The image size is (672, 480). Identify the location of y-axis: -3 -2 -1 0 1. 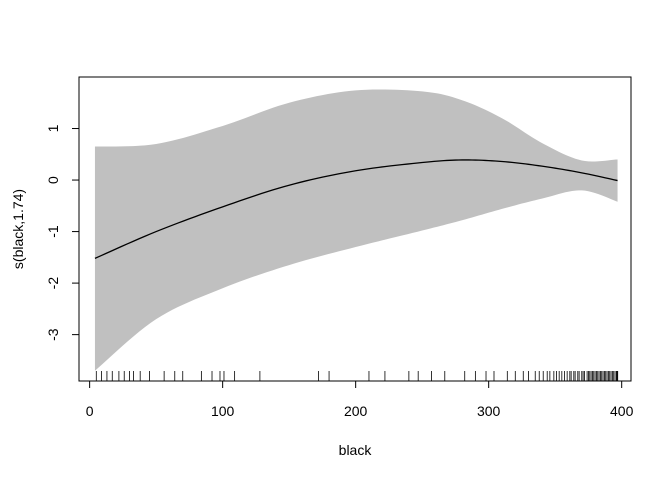
(62, 232).